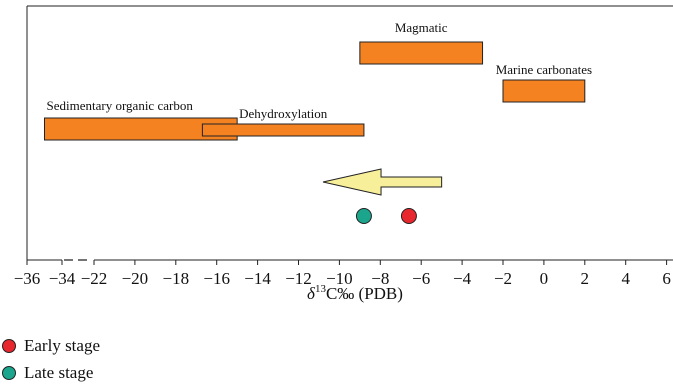  What do you see at coordinates (421, 27) in the screenshot?
I see `range-label-magmatic: Magmatic` at bounding box center [421, 27].